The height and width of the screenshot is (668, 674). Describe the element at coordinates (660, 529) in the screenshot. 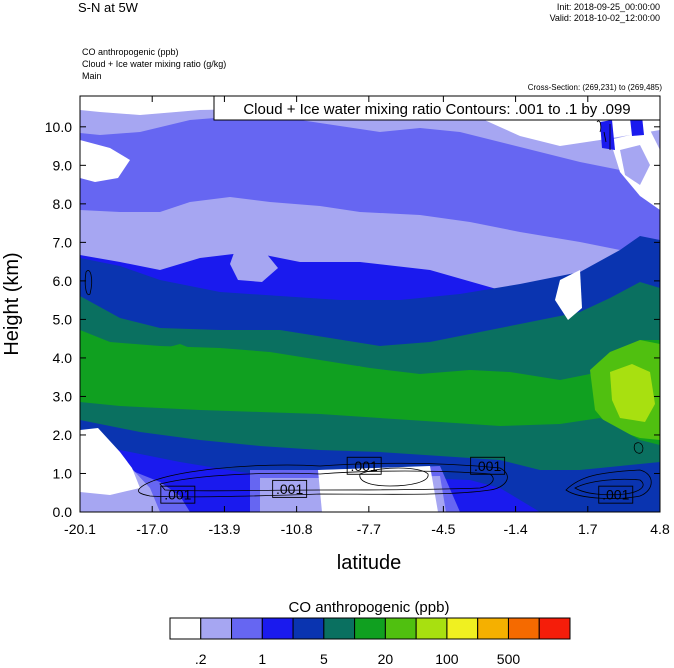

I see `x-tick-label: 4.8` at that location.